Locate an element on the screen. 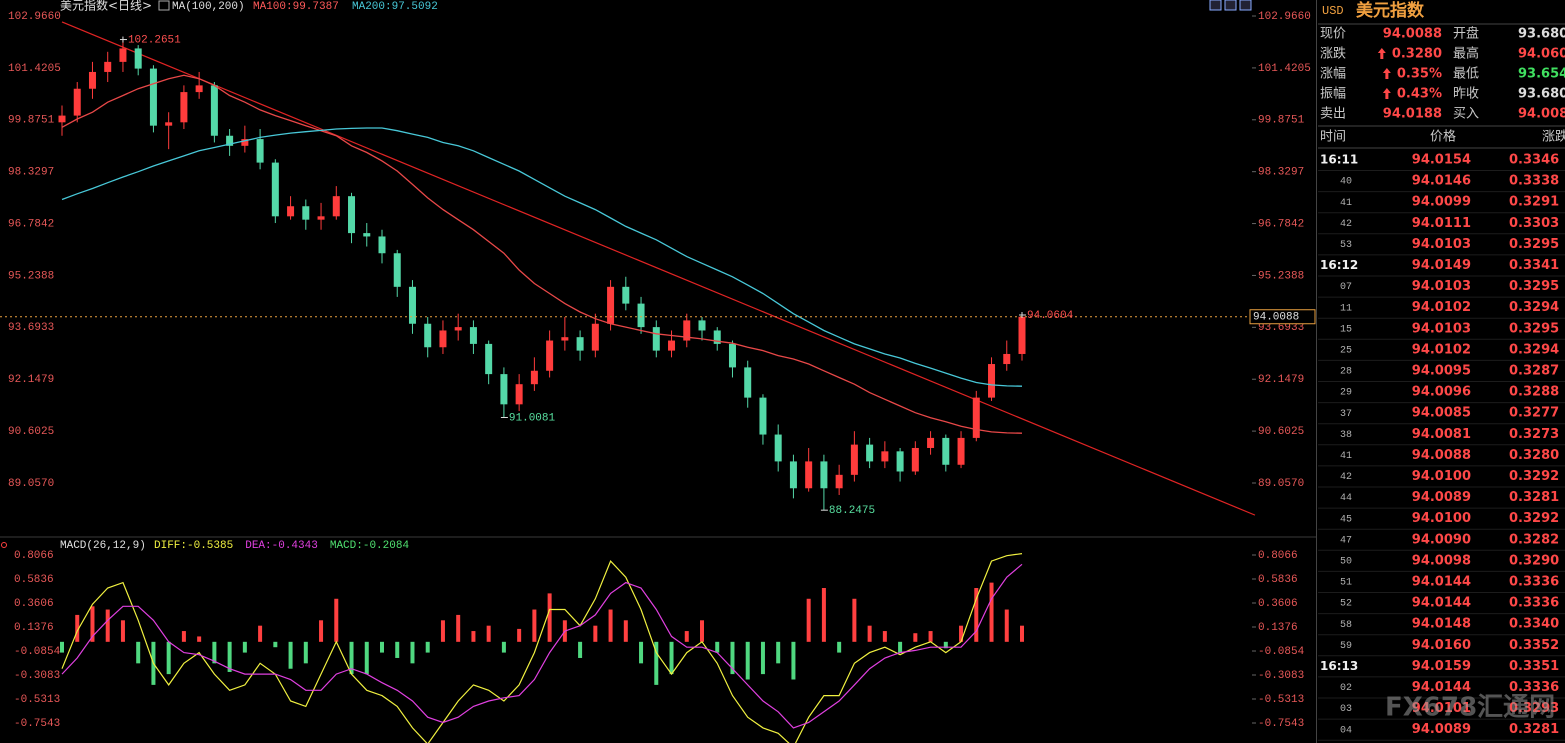  symbol-title: 美元指数<日线> is located at coordinates (106, 6).